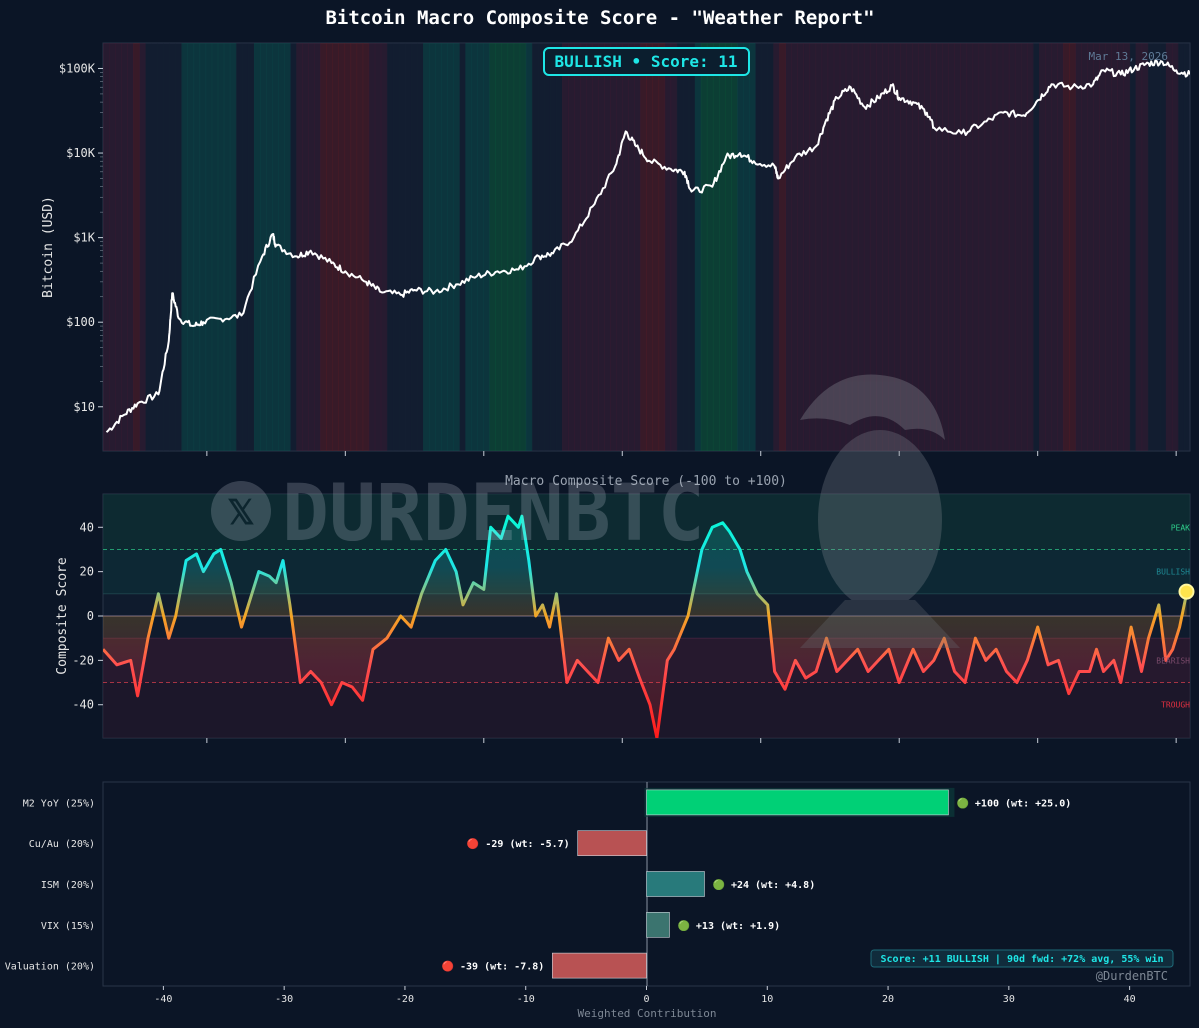 The height and width of the screenshot is (1028, 1199). What do you see at coordinates (888, 999) in the screenshot?
I see `contribution-x-tick-label: 20` at bounding box center [888, 999].